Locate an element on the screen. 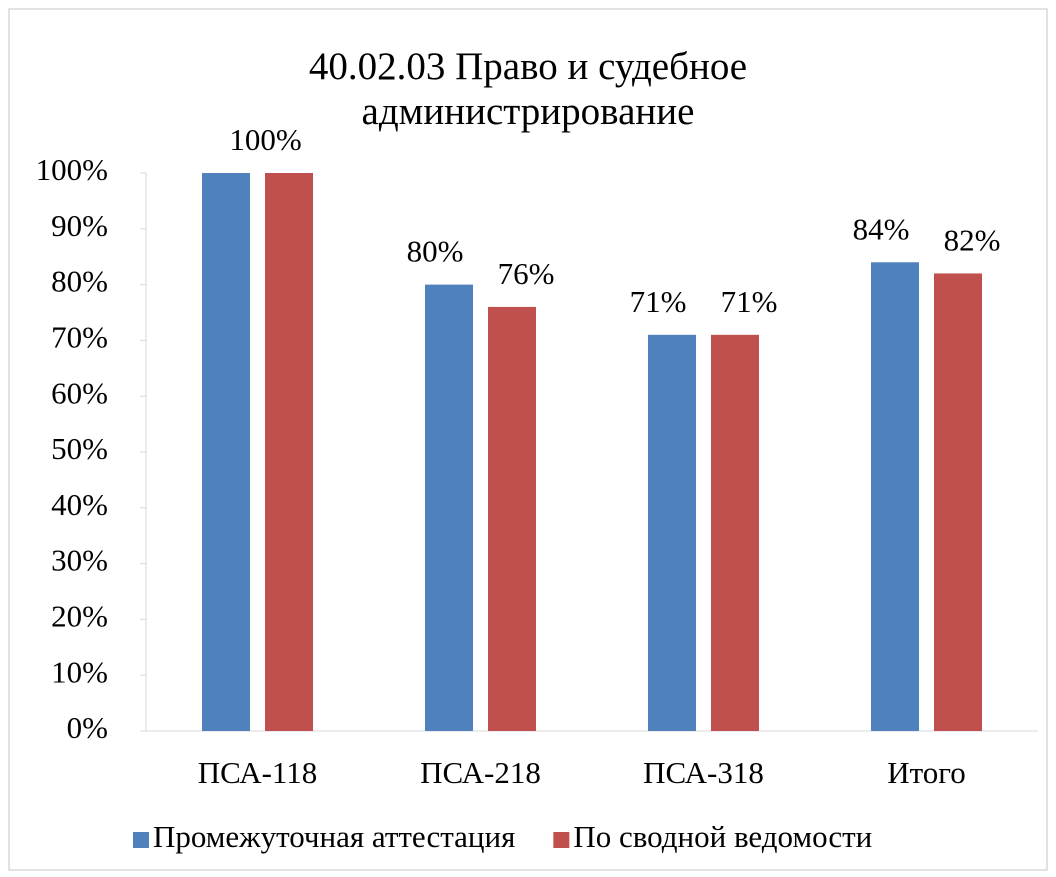 The height and width of the screenshot is (877, 1056). chart-title: администрирование is located at coordinates (528, 111).